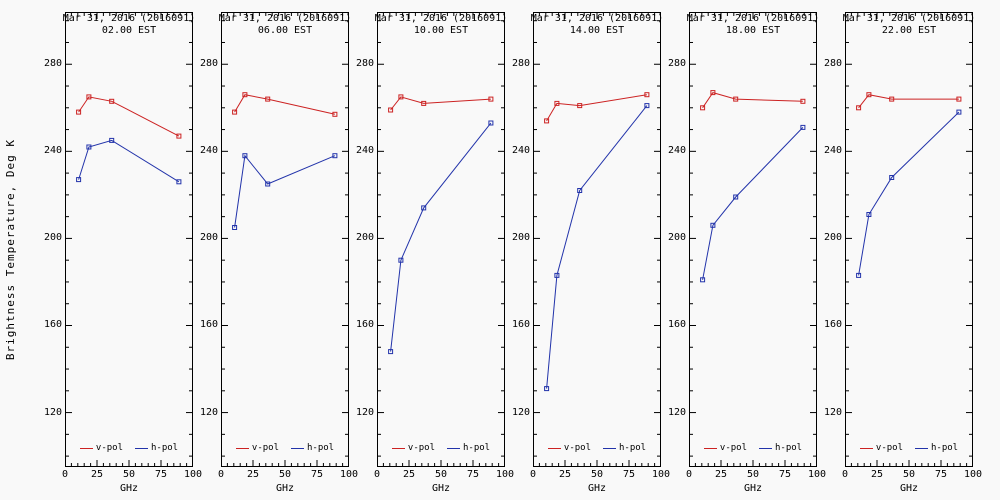 The height and width of the screenshot is (500, 1000). I want to click on panel-titles: Mar 31, 2016 (2016091) 06.00 EST, so click(285, 25).